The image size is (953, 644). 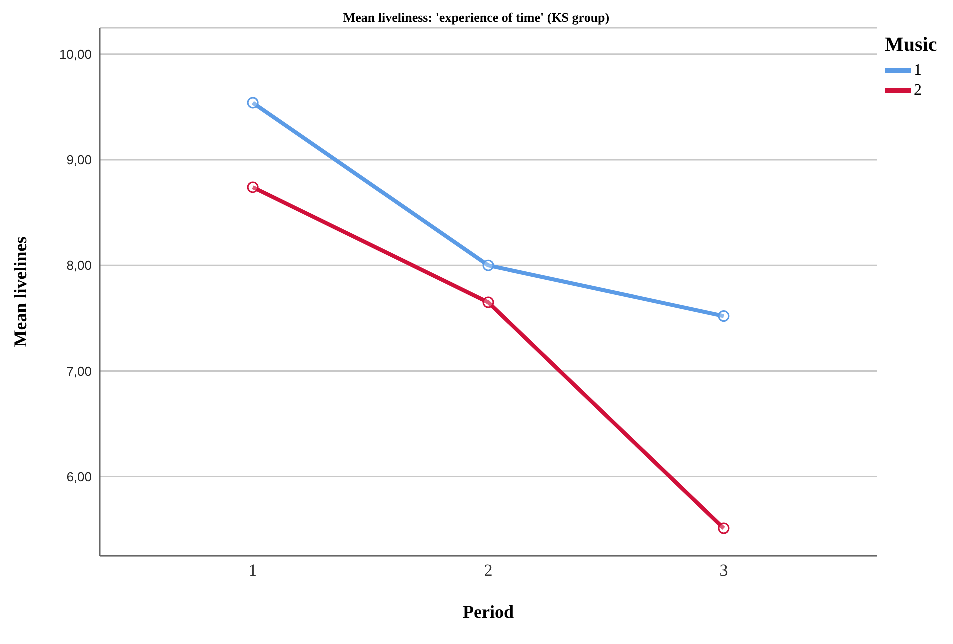 I want to click on legend-label: 1, so click(x=918, y=71).